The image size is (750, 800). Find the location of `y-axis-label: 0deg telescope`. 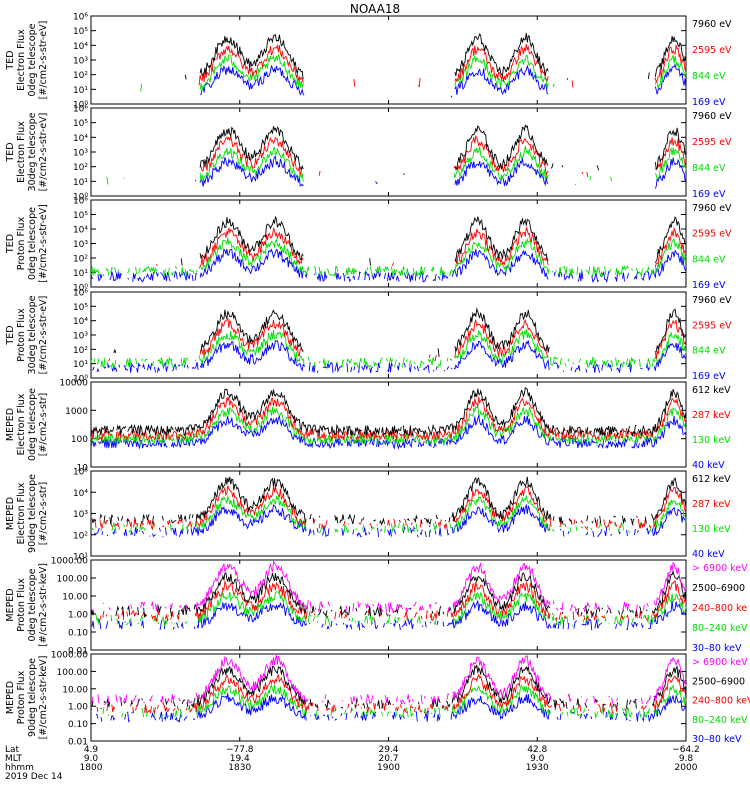

y-axis-label: 0deg telescope is located at coordinates (32, 604).